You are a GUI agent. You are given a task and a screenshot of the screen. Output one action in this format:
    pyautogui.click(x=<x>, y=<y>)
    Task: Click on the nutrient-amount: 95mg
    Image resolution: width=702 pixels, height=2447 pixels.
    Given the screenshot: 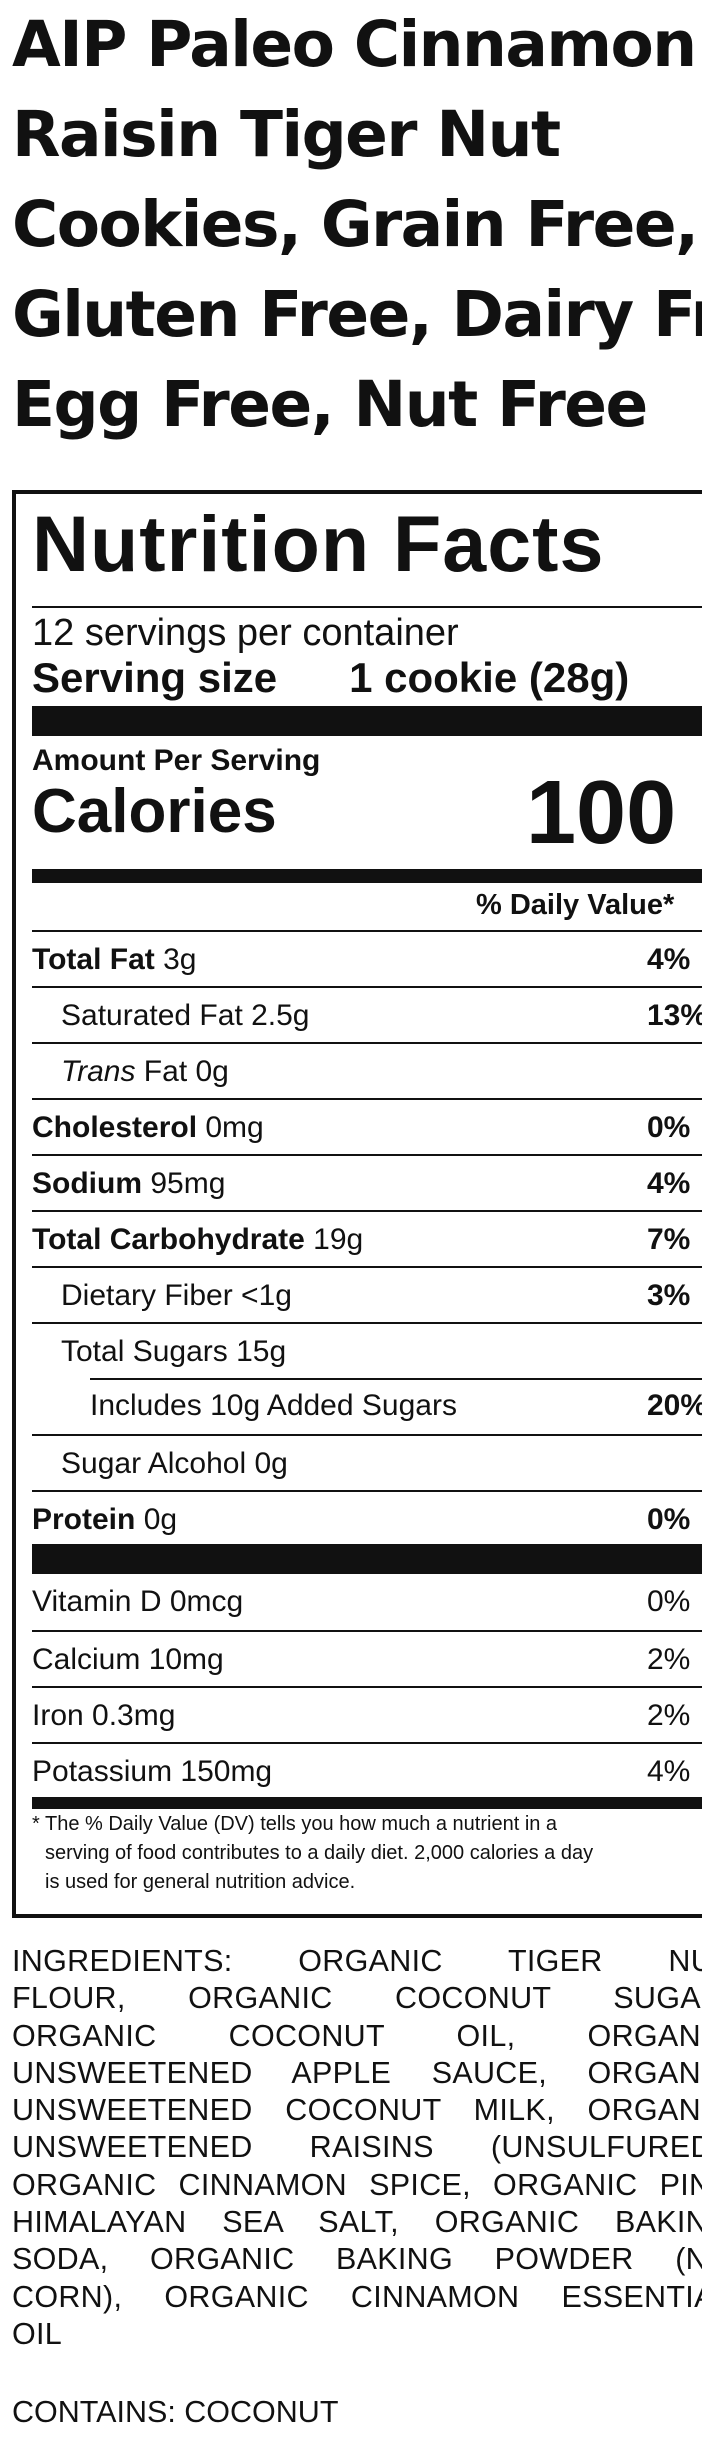 What is the action you would take?
    pyautogui.click(x=184, y=1183)
    